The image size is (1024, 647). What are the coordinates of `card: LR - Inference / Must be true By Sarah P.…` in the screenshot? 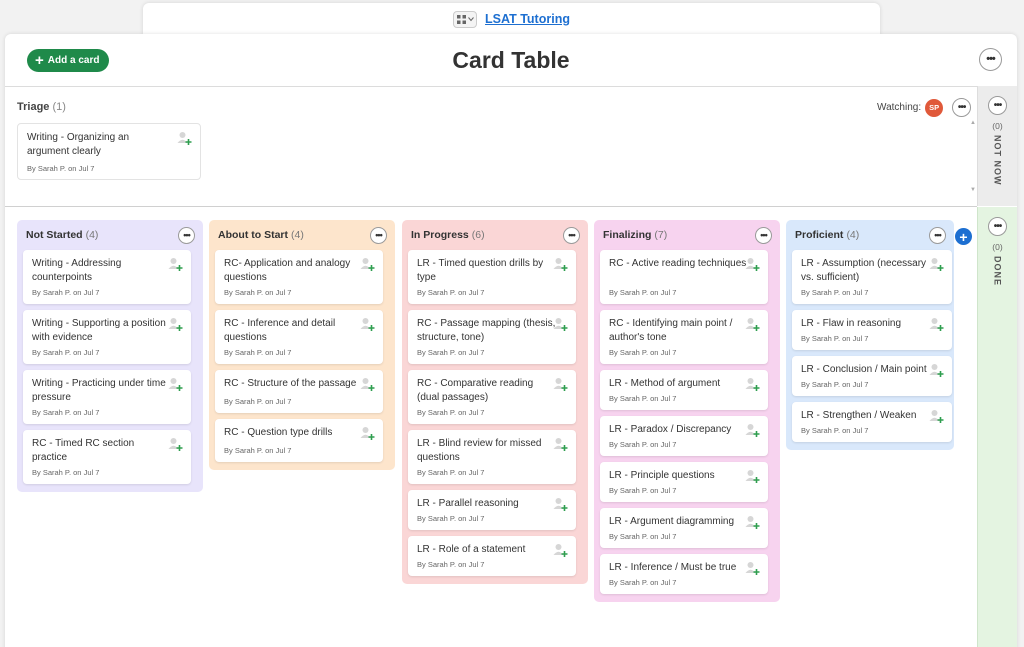 It's located at (684, 574).